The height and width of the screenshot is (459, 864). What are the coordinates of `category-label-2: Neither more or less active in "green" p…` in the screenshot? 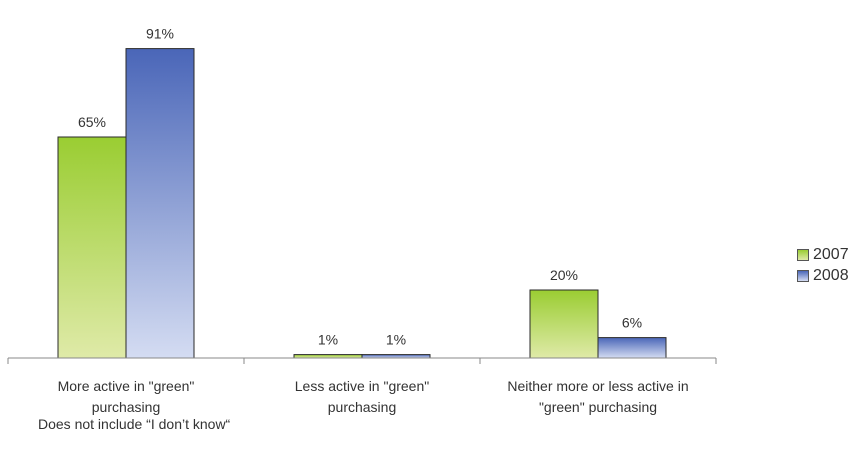 It's located at (598, 396).